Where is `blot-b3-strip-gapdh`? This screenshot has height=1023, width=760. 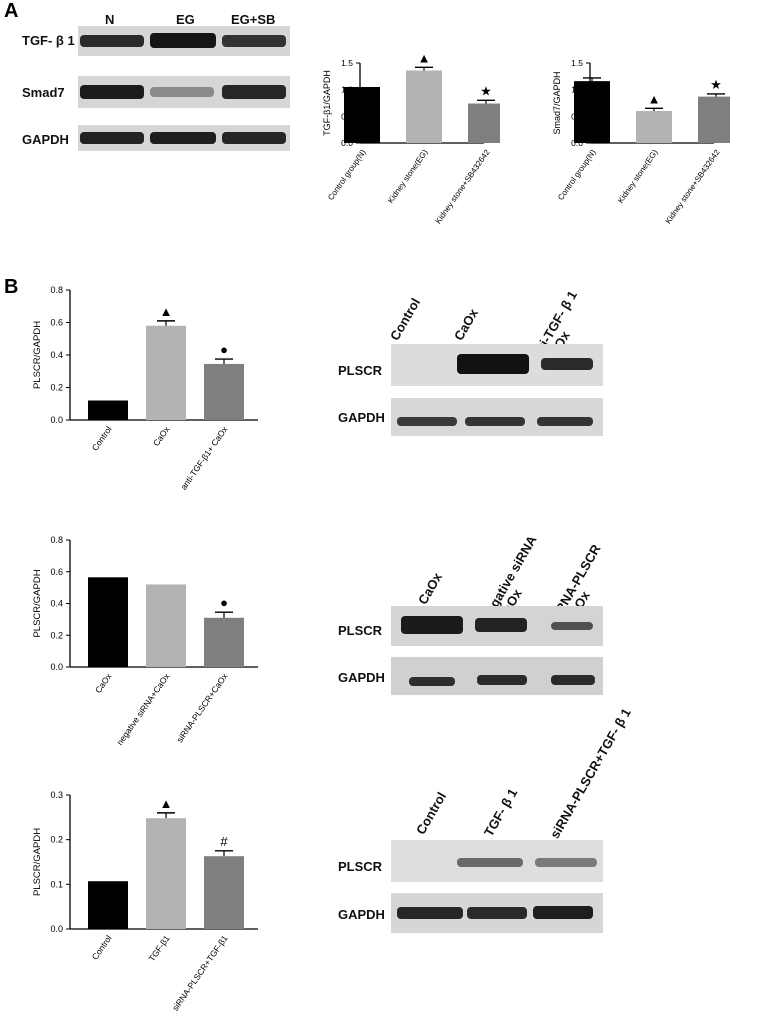
blot-b3-strip-gapdh is located at coordinates (497, 913).